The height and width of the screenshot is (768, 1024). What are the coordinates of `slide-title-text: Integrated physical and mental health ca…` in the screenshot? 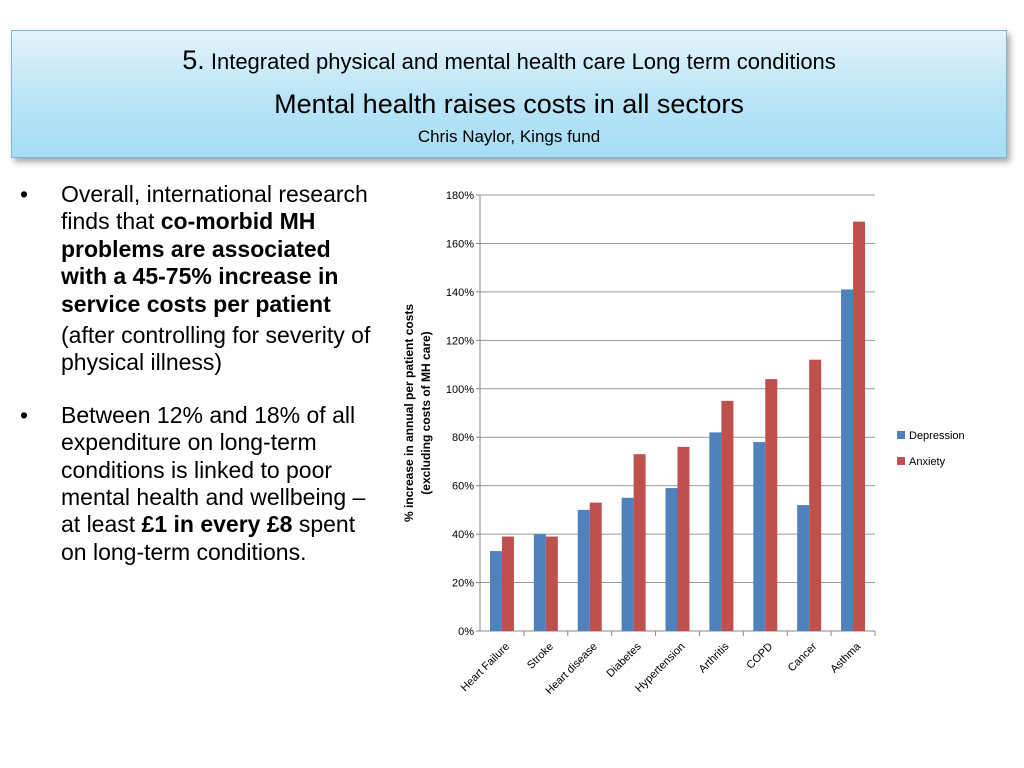 It's located at (523, 61).